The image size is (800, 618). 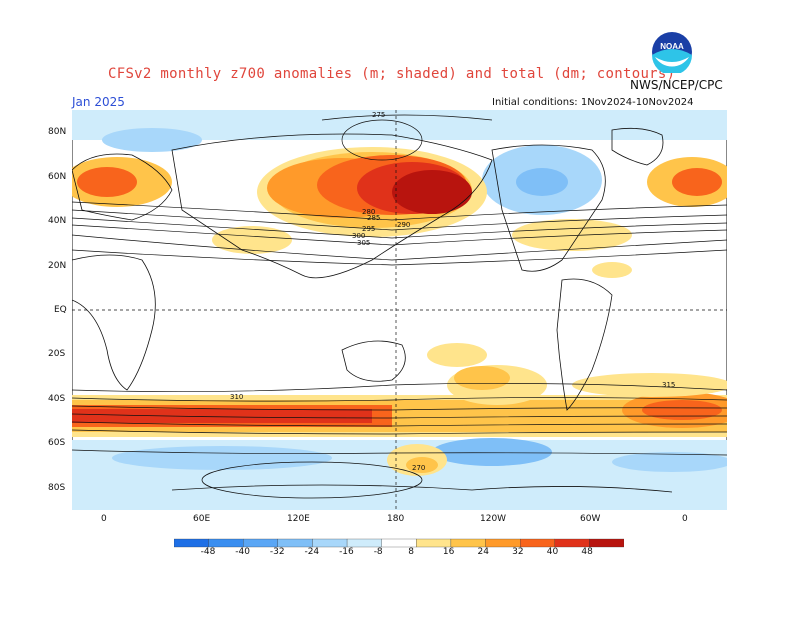 I want to click on contour-label: 270, so click(x=418, y=468).